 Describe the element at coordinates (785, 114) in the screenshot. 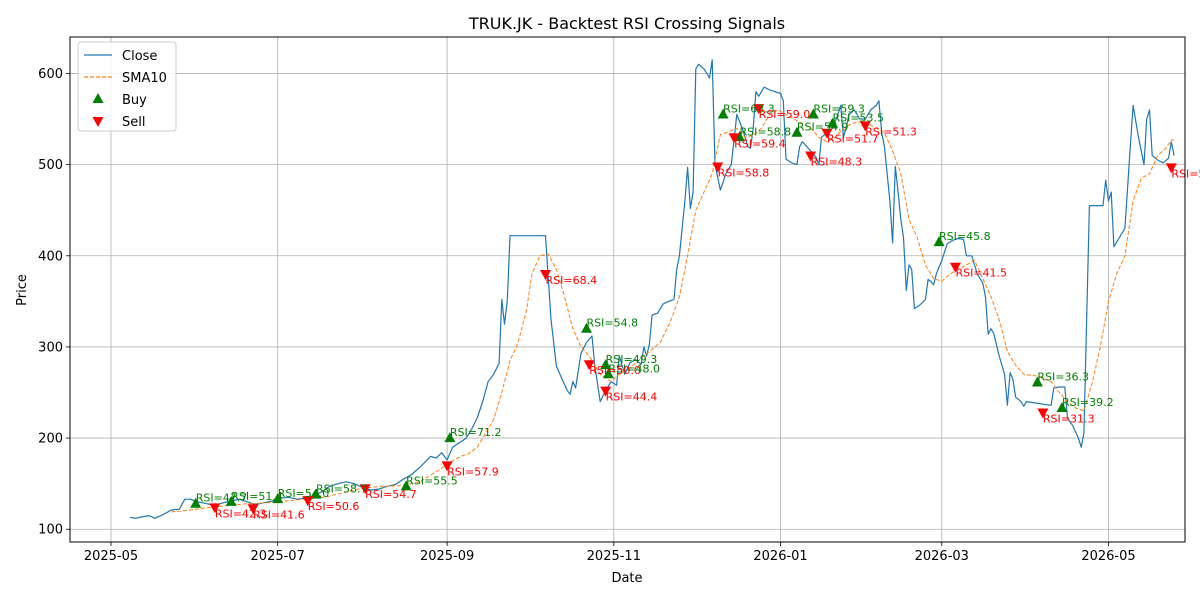

I see `sell-rsi-label: RSI=59.0` at that location.